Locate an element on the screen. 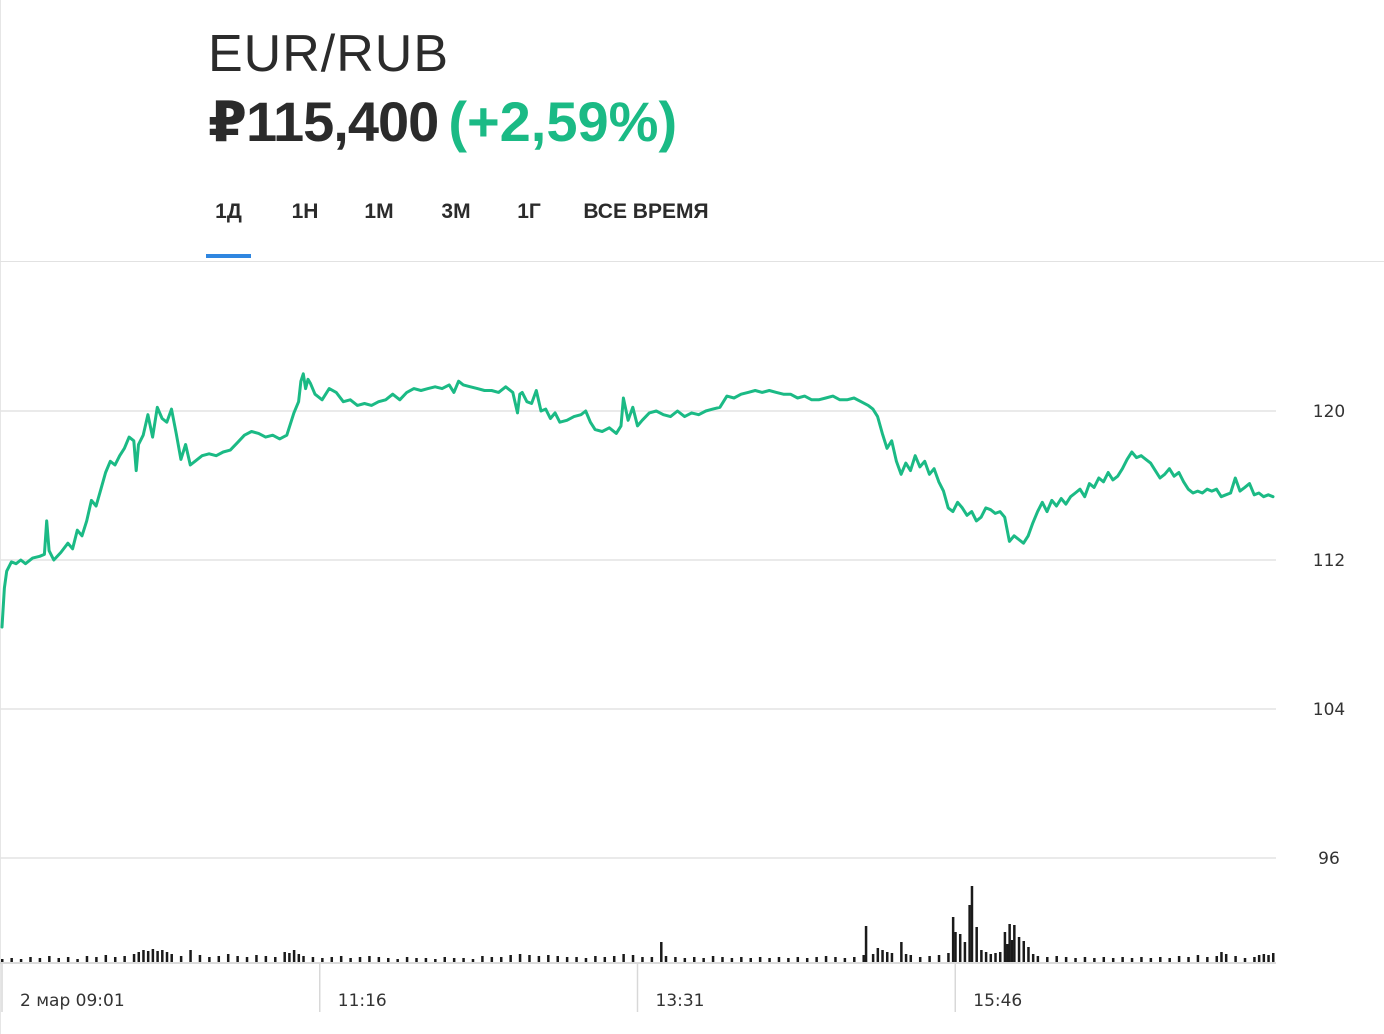  period-tabs: 1Д 1Н 1М 3М 1Г ВСЕ ВРЕМЯ is located at coordinates (476, 229).